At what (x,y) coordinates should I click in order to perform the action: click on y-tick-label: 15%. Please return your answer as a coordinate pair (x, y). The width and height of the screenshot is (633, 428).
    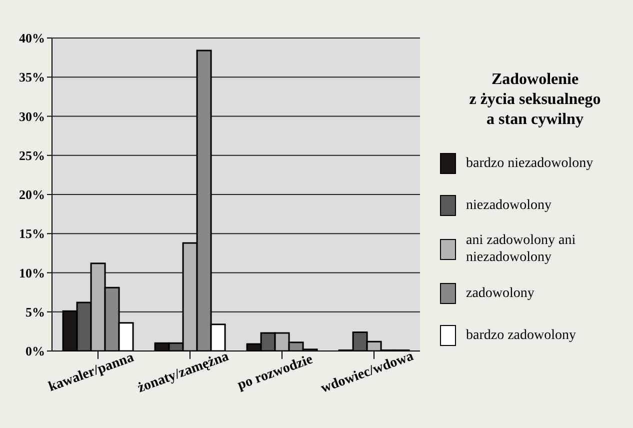
    Looking at the image, I should click on (32, 234).